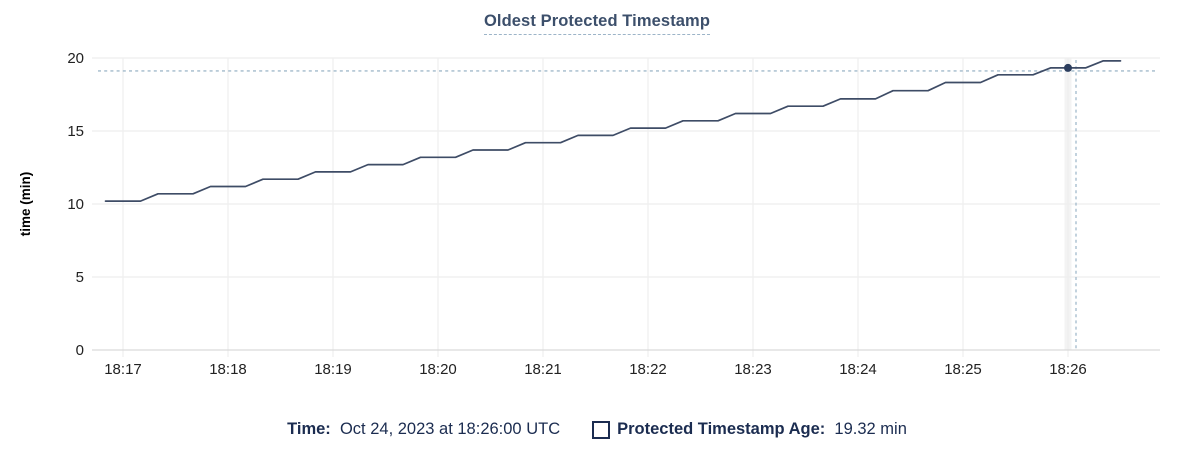 This screenshot has width=1194, height=466. Describe the element at coordinates (25, 204) in the screenshot. I see `y-axis-title: time (min)` at that location.